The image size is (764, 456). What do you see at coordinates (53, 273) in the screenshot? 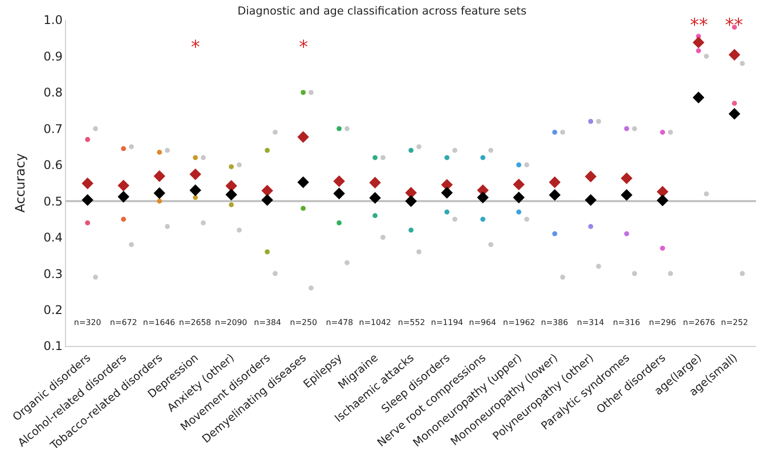
I see `y-tick-label: 0.3` at bounding box center [53, 273].